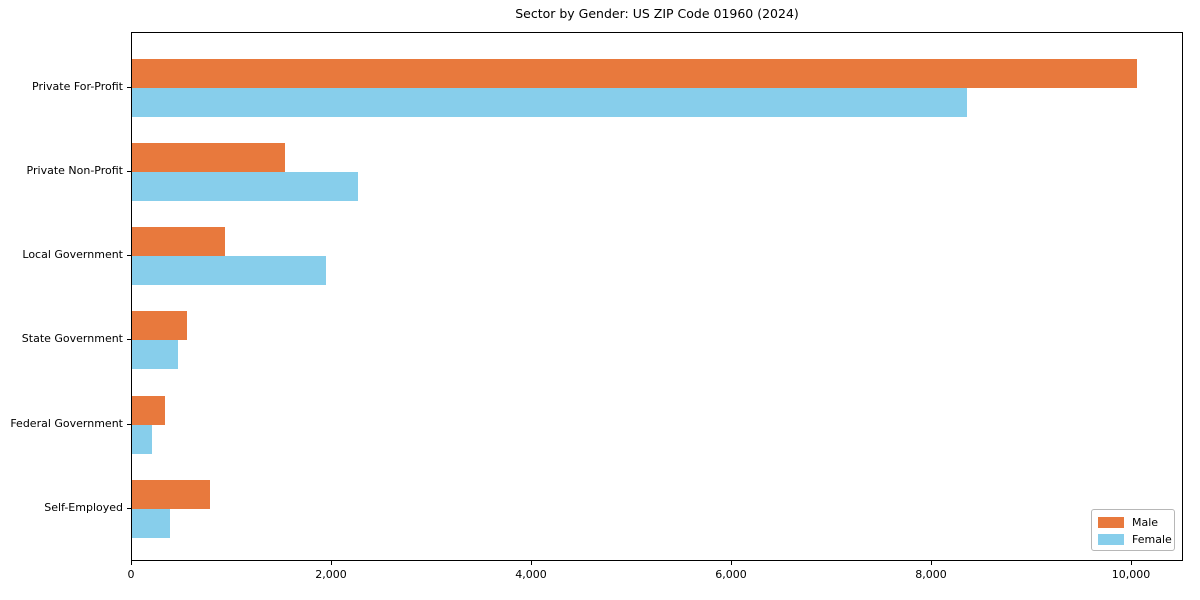  Describe the element at coordinates (634, 73) in the screenshot. I see `bar-male-private-for-profit` at that location.